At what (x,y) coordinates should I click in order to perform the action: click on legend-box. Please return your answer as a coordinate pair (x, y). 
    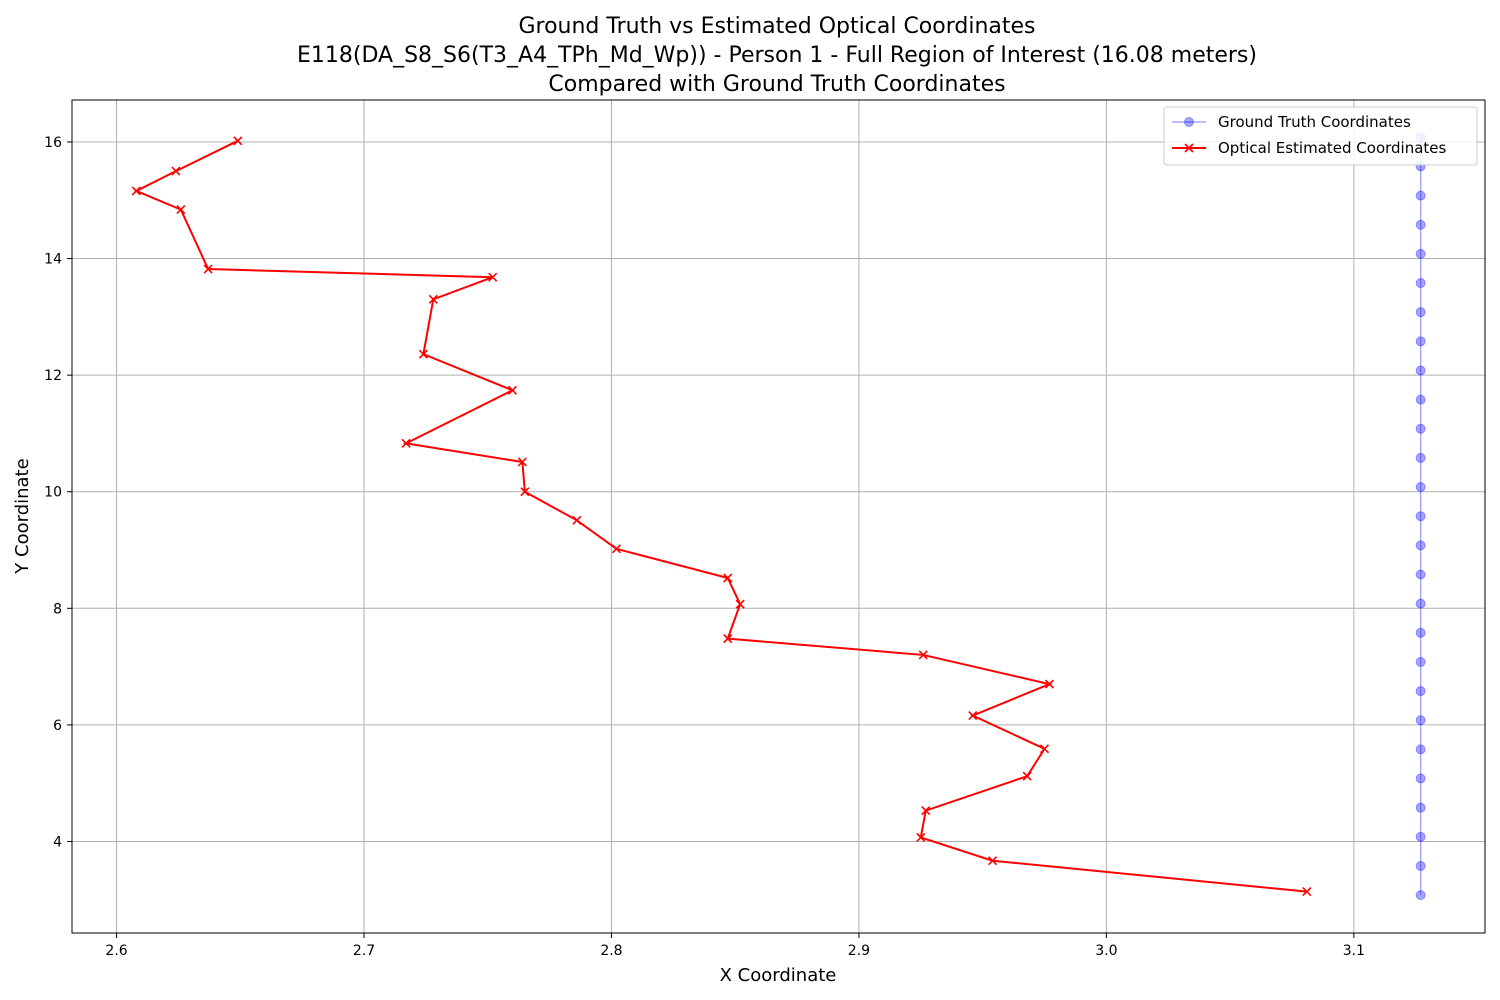
    Looking at the image, I should click on (1320, 136).